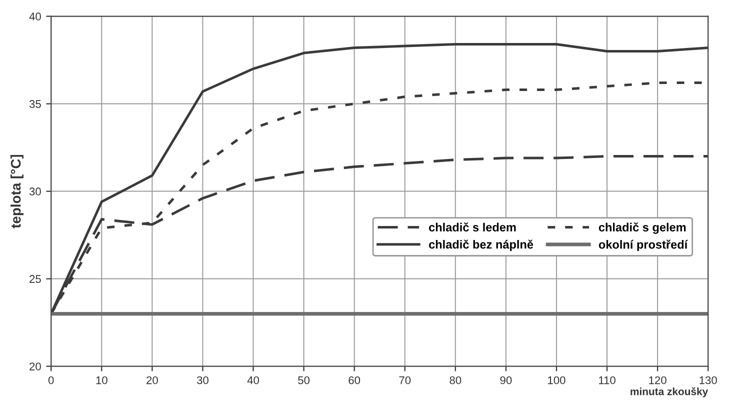  Describe the element at coordinates (456, 380) in the screenshot. I see `x-tick-label: 80` at that location.